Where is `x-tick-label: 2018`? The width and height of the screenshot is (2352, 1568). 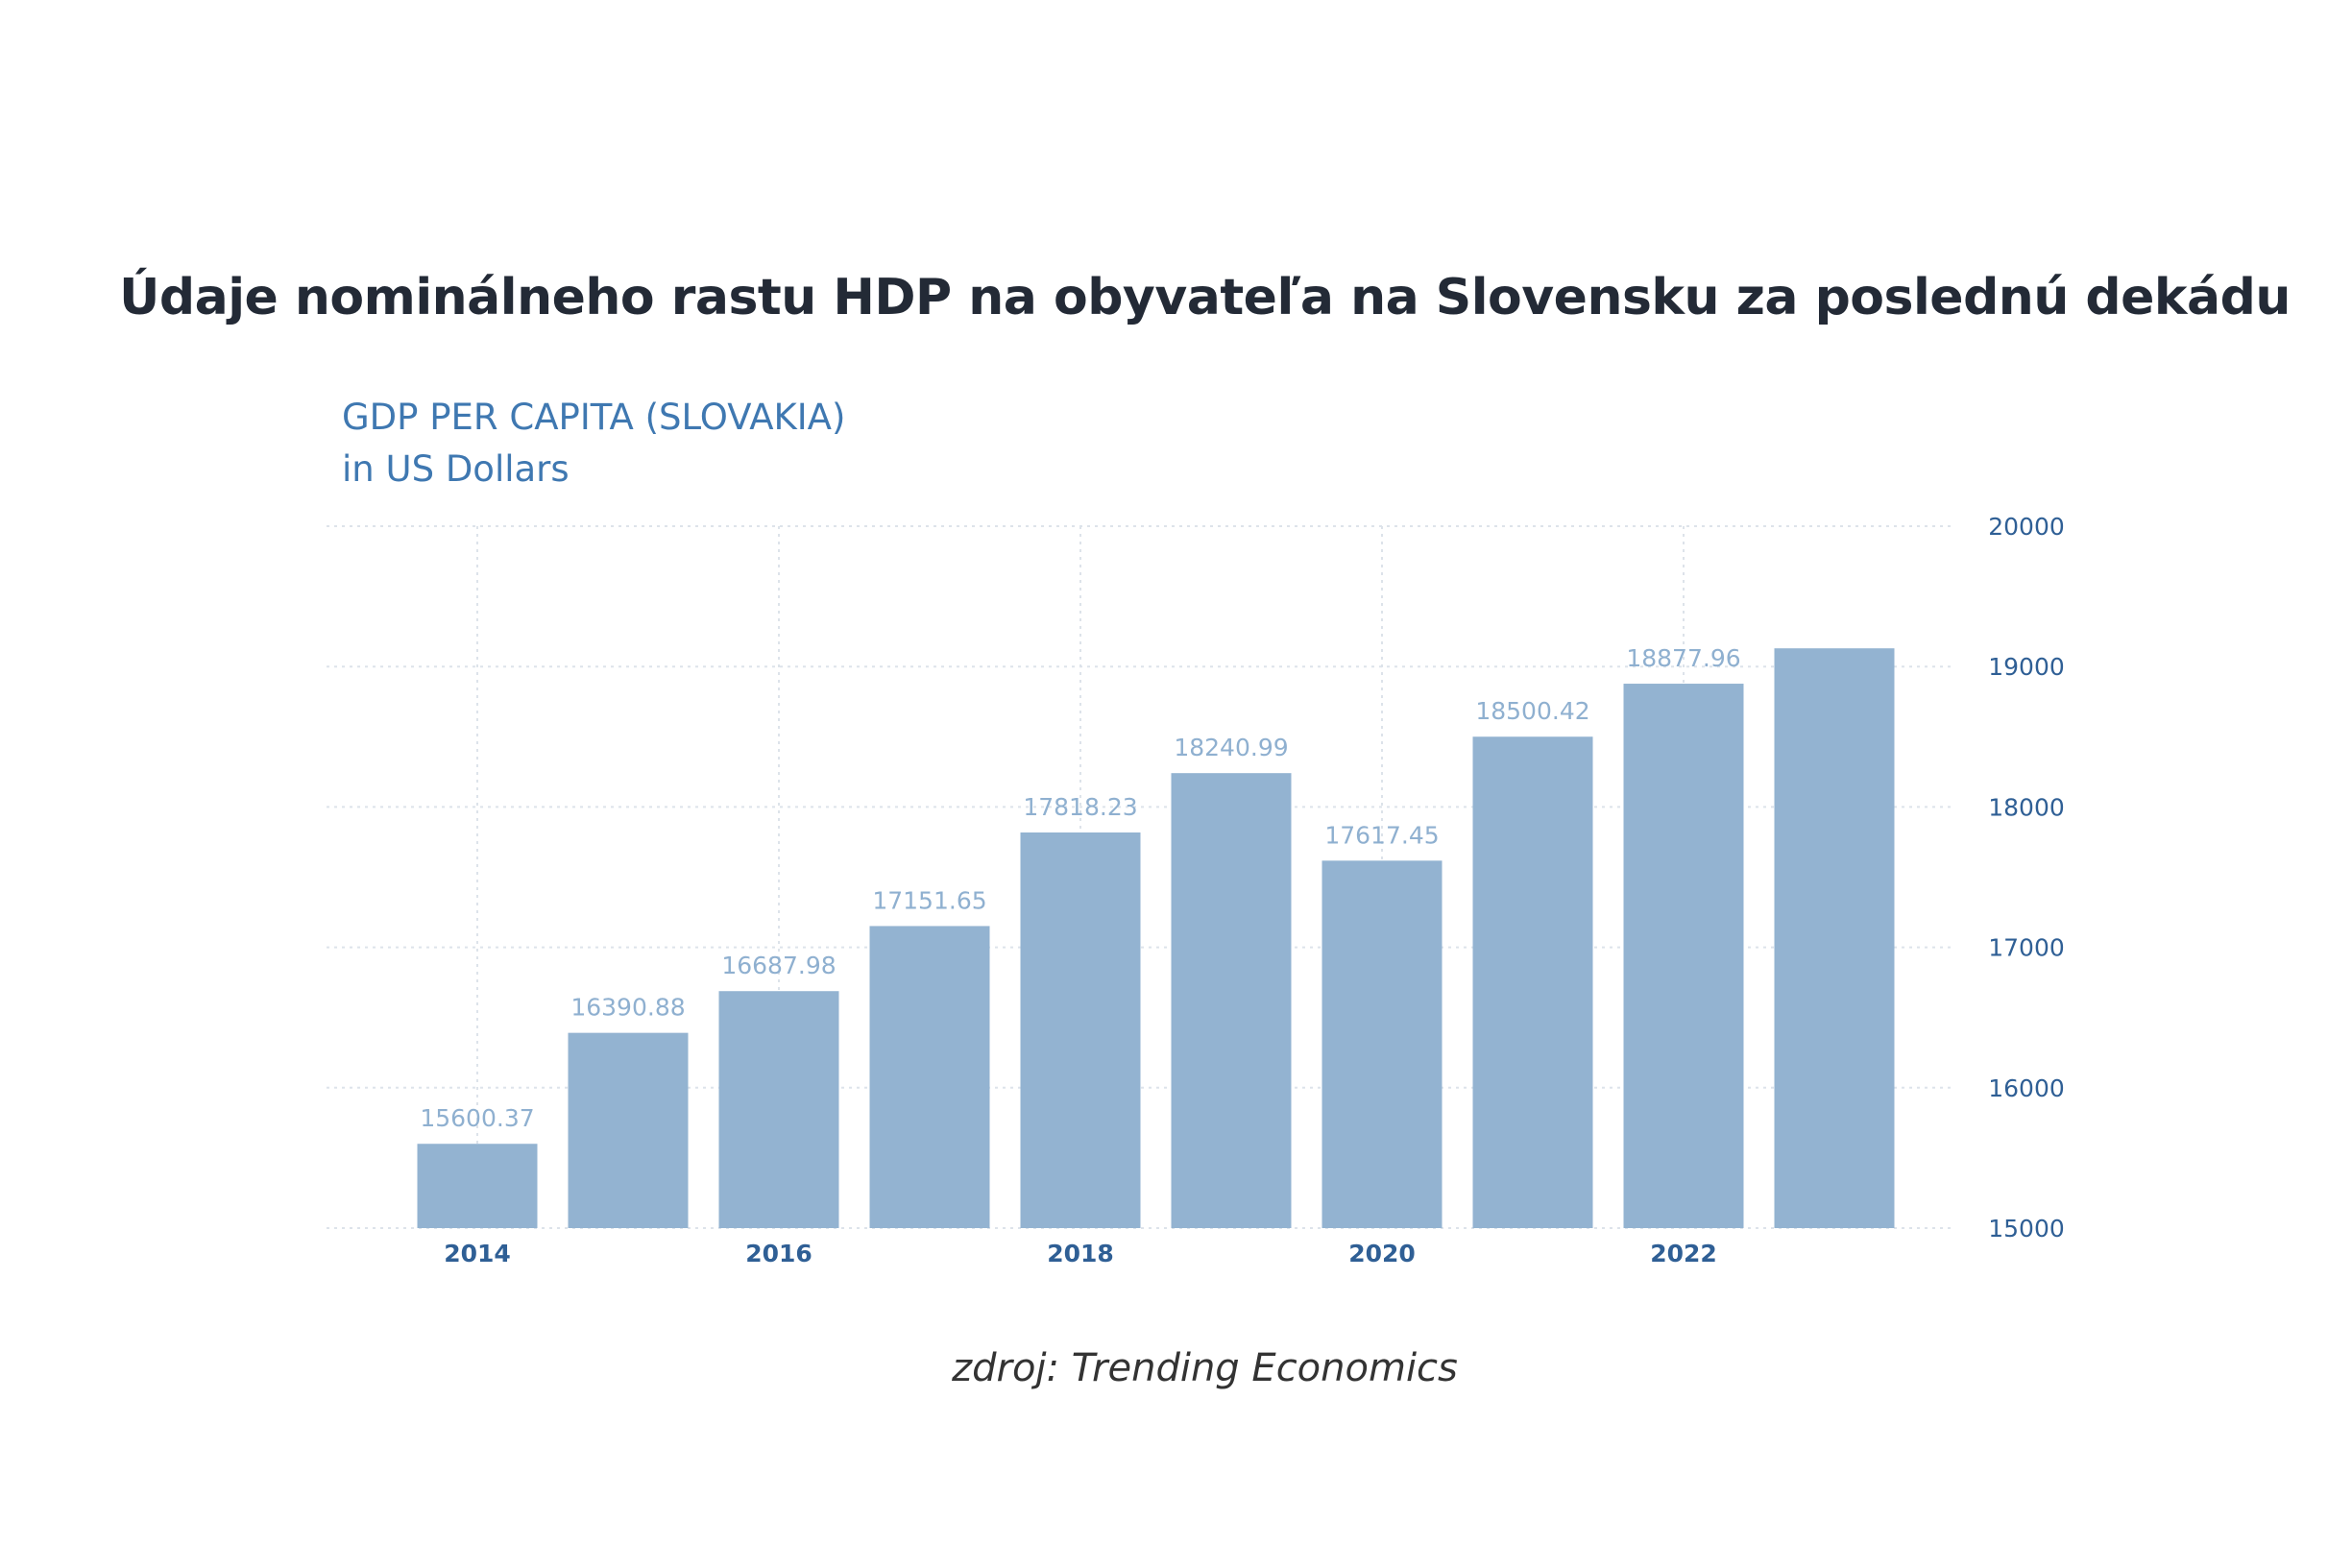
x-tick-label: 2018 is located at coordinates (1080, 1253).